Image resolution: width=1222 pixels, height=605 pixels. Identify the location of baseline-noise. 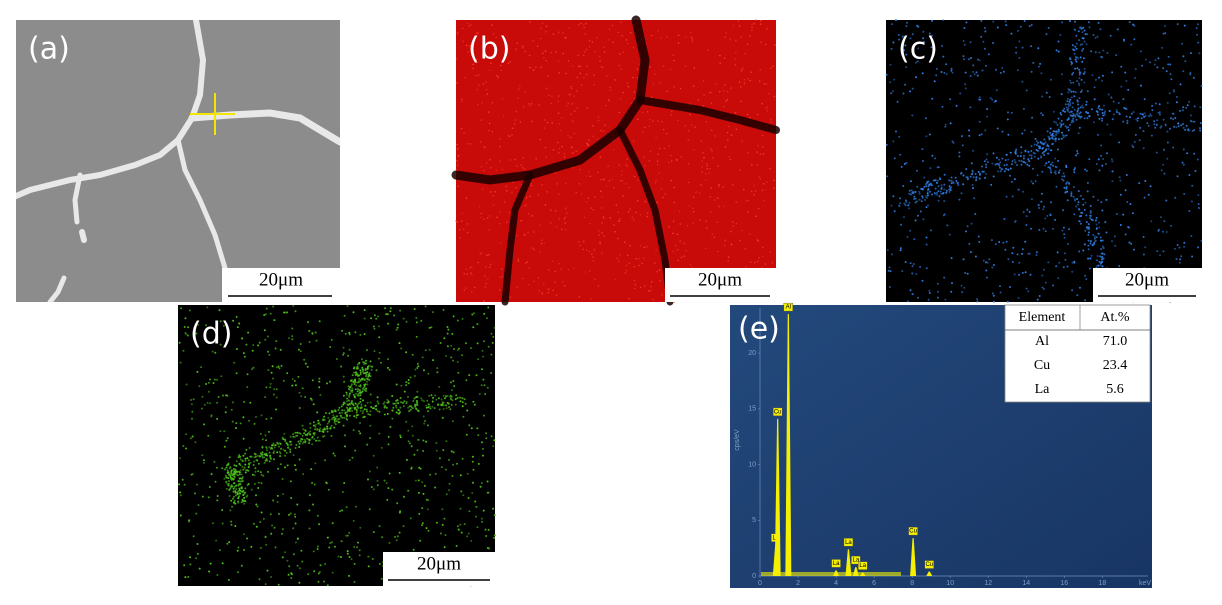
(831, 574).